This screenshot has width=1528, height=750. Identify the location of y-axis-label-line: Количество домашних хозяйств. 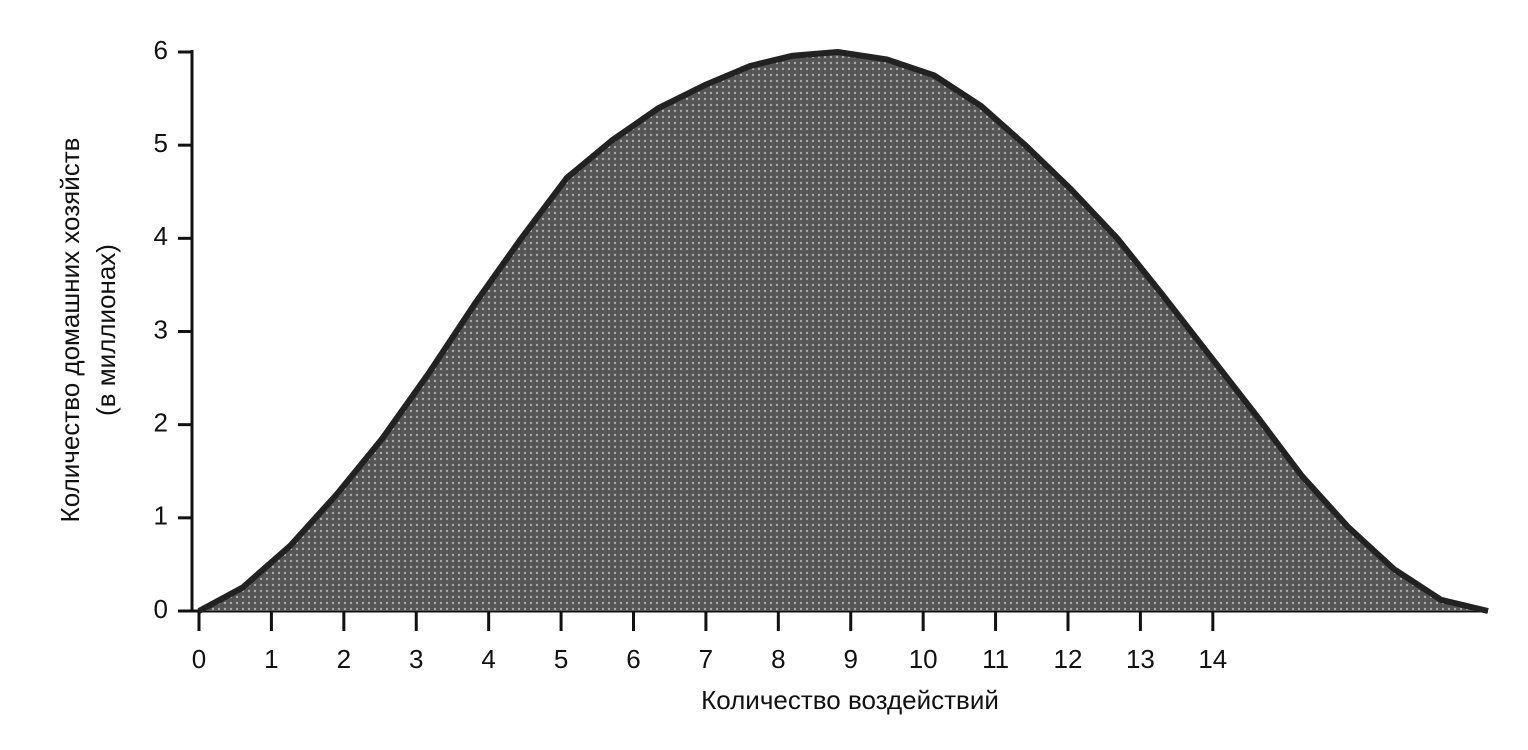
(70, 330).